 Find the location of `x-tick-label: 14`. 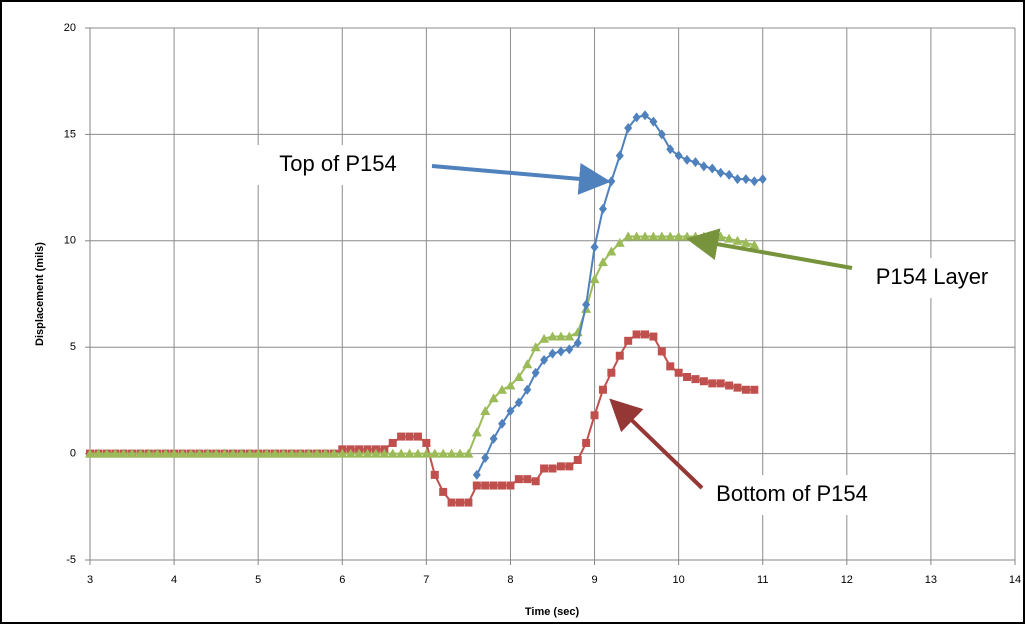

x-tick-label: 14 is located at coordinates (1015, 580).